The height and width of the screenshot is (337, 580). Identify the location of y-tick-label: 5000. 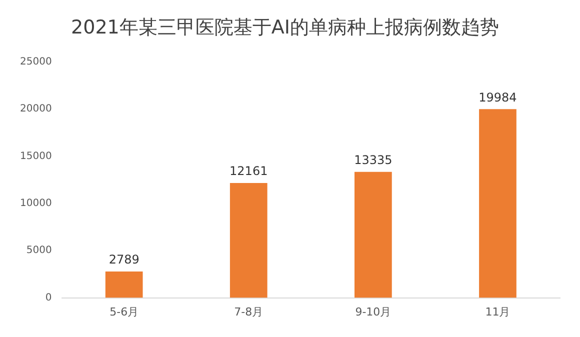
(39, 250).